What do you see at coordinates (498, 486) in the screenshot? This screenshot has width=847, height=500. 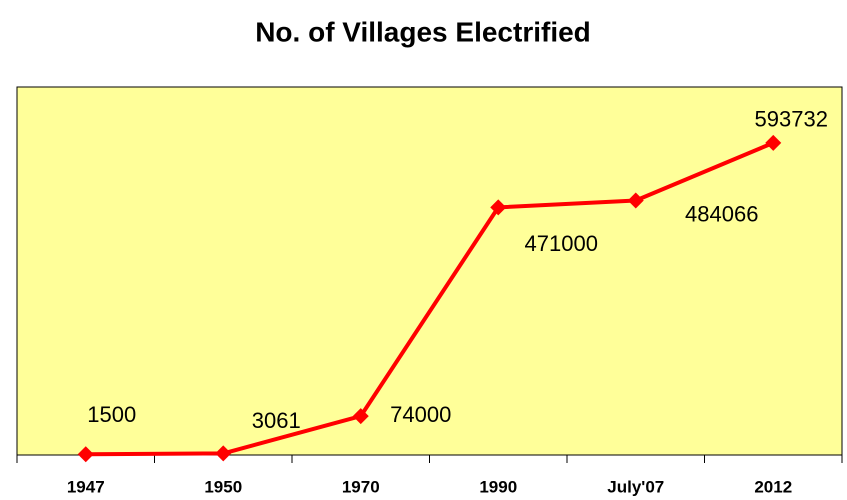 I see `x-tick-label: 1990` at bounding box center [498, 486].